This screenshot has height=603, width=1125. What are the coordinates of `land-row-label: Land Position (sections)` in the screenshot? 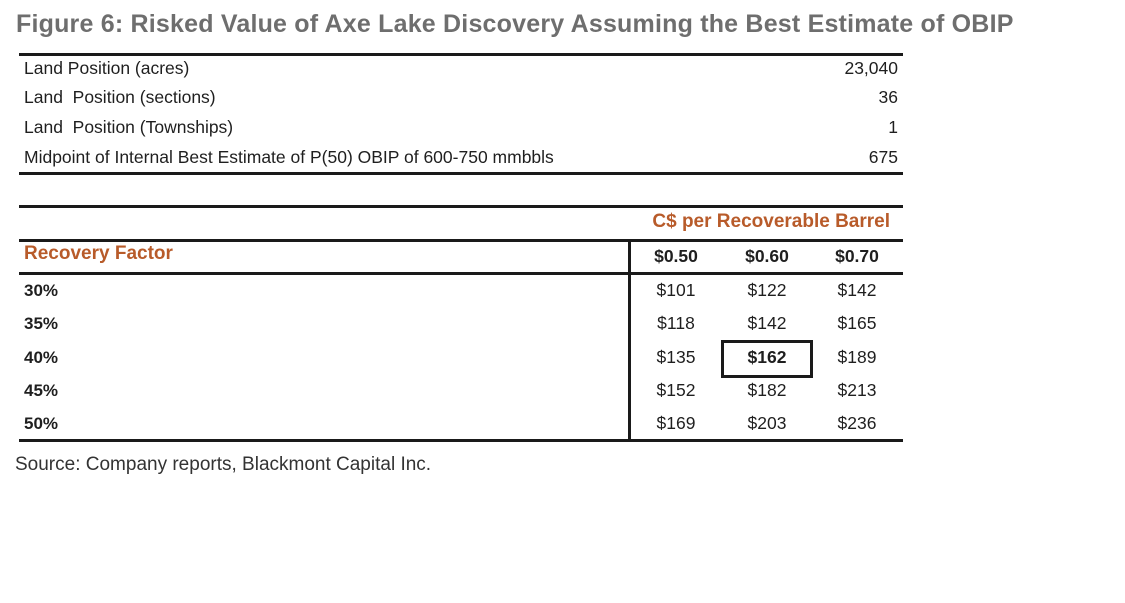 It's located at (120, 96).